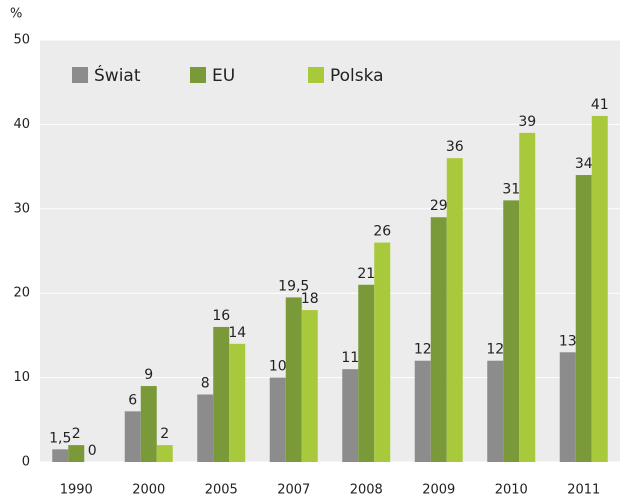 The width and height of the screenshot is (625, 503). I want to click on x-tick-label: 2010, so click(511, 490).